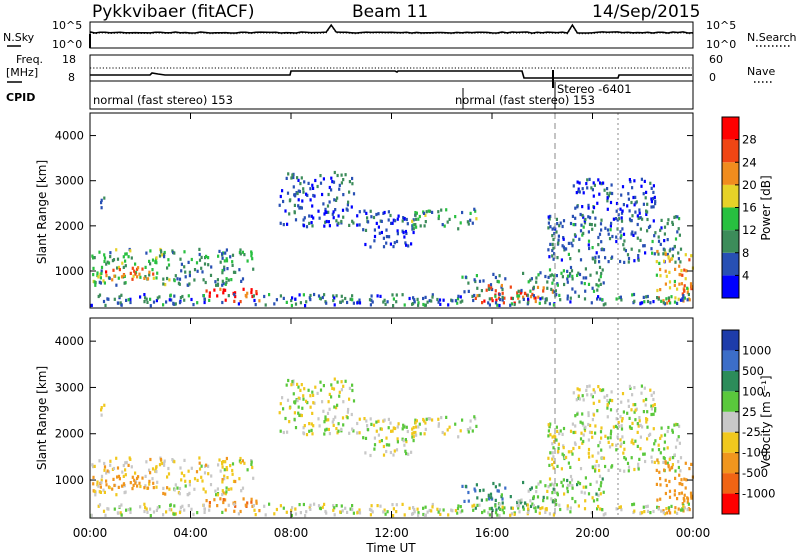  I want to click on freq-tick-low: 8, so click(71, 77).